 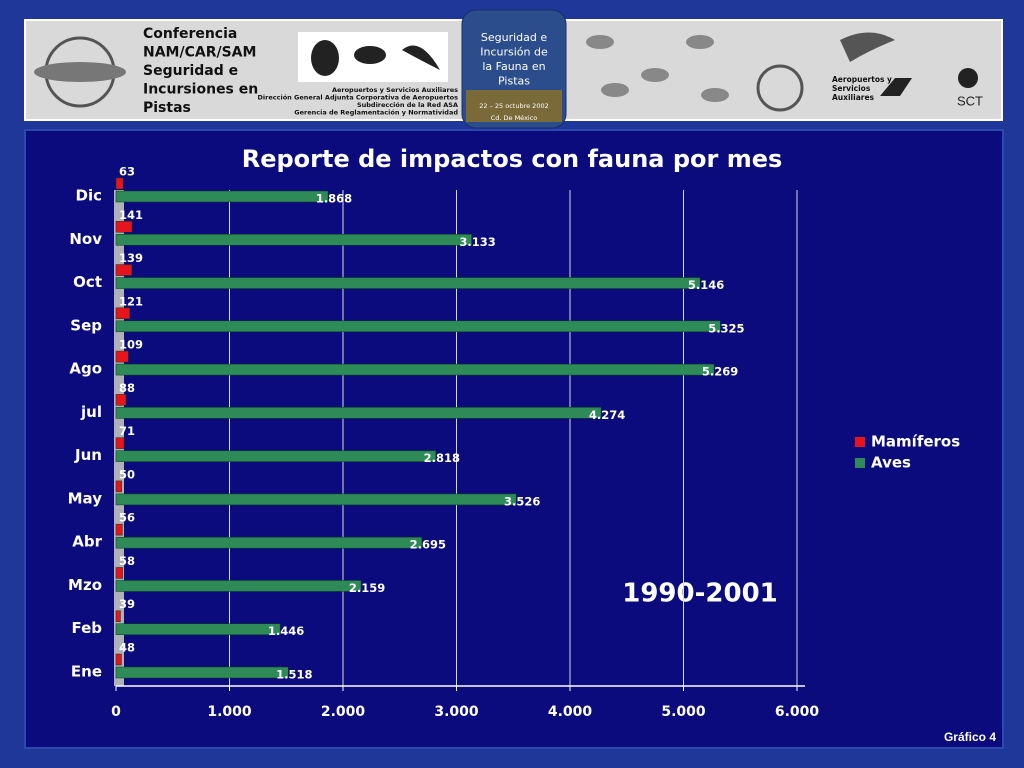 I want to click on y-tick-label: Jun, so click(x=88, y=455).